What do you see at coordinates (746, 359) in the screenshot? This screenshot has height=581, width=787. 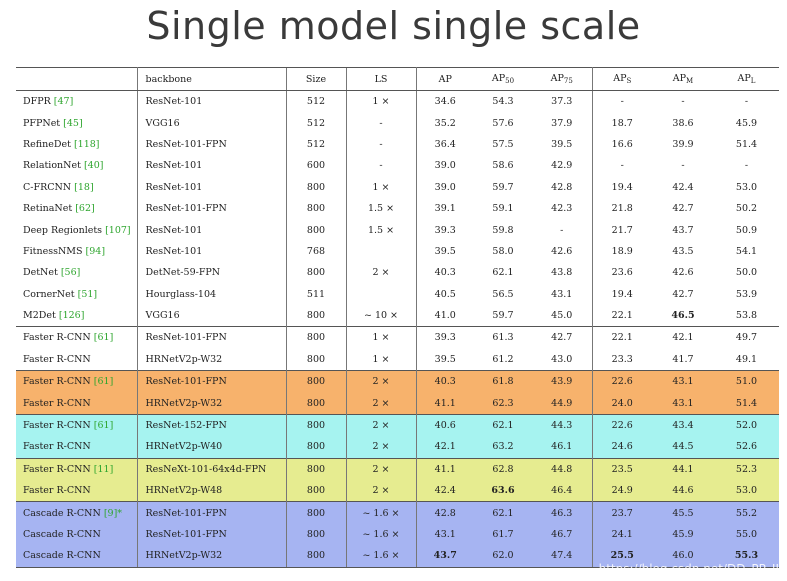 I see `apl-cell: 49.1` at bounding box center [746, 359].